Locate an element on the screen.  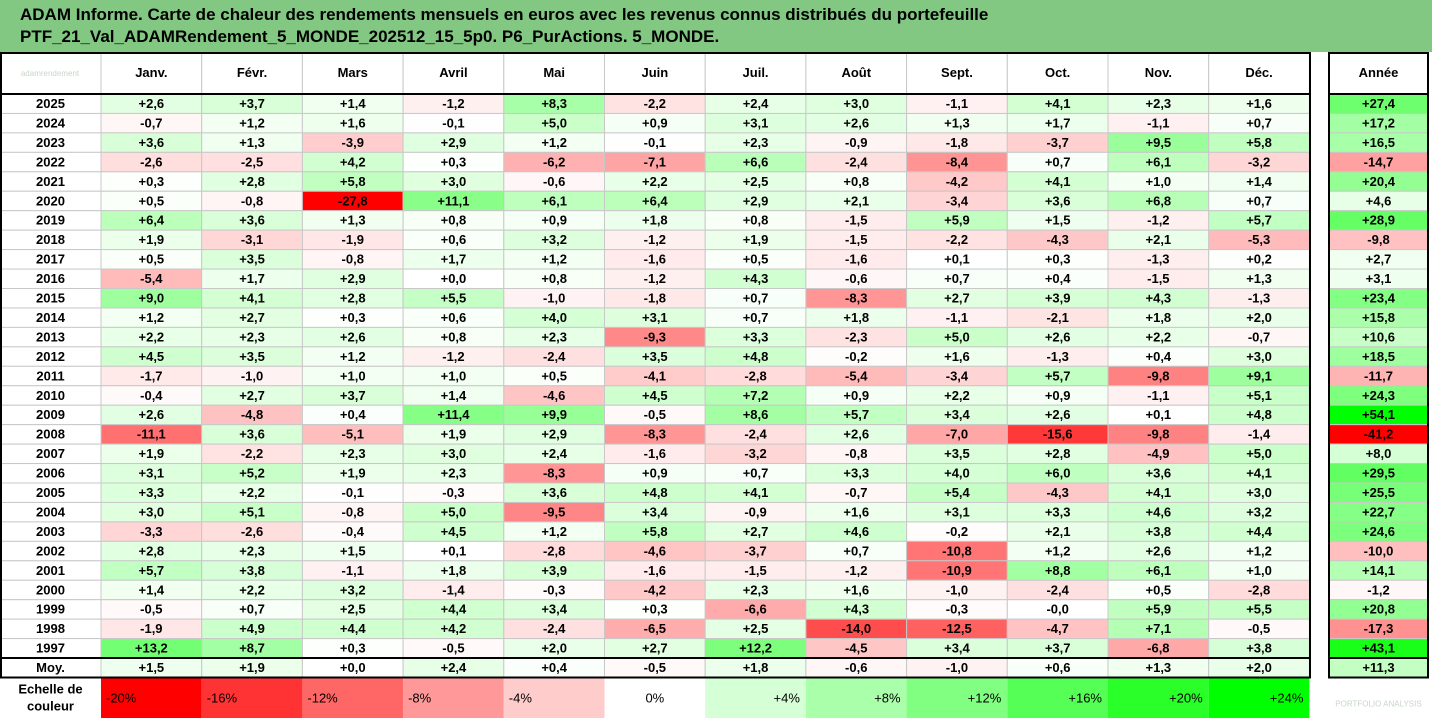
heatmap-cell-value: +6,8 is located at coordinates (1159, 200).